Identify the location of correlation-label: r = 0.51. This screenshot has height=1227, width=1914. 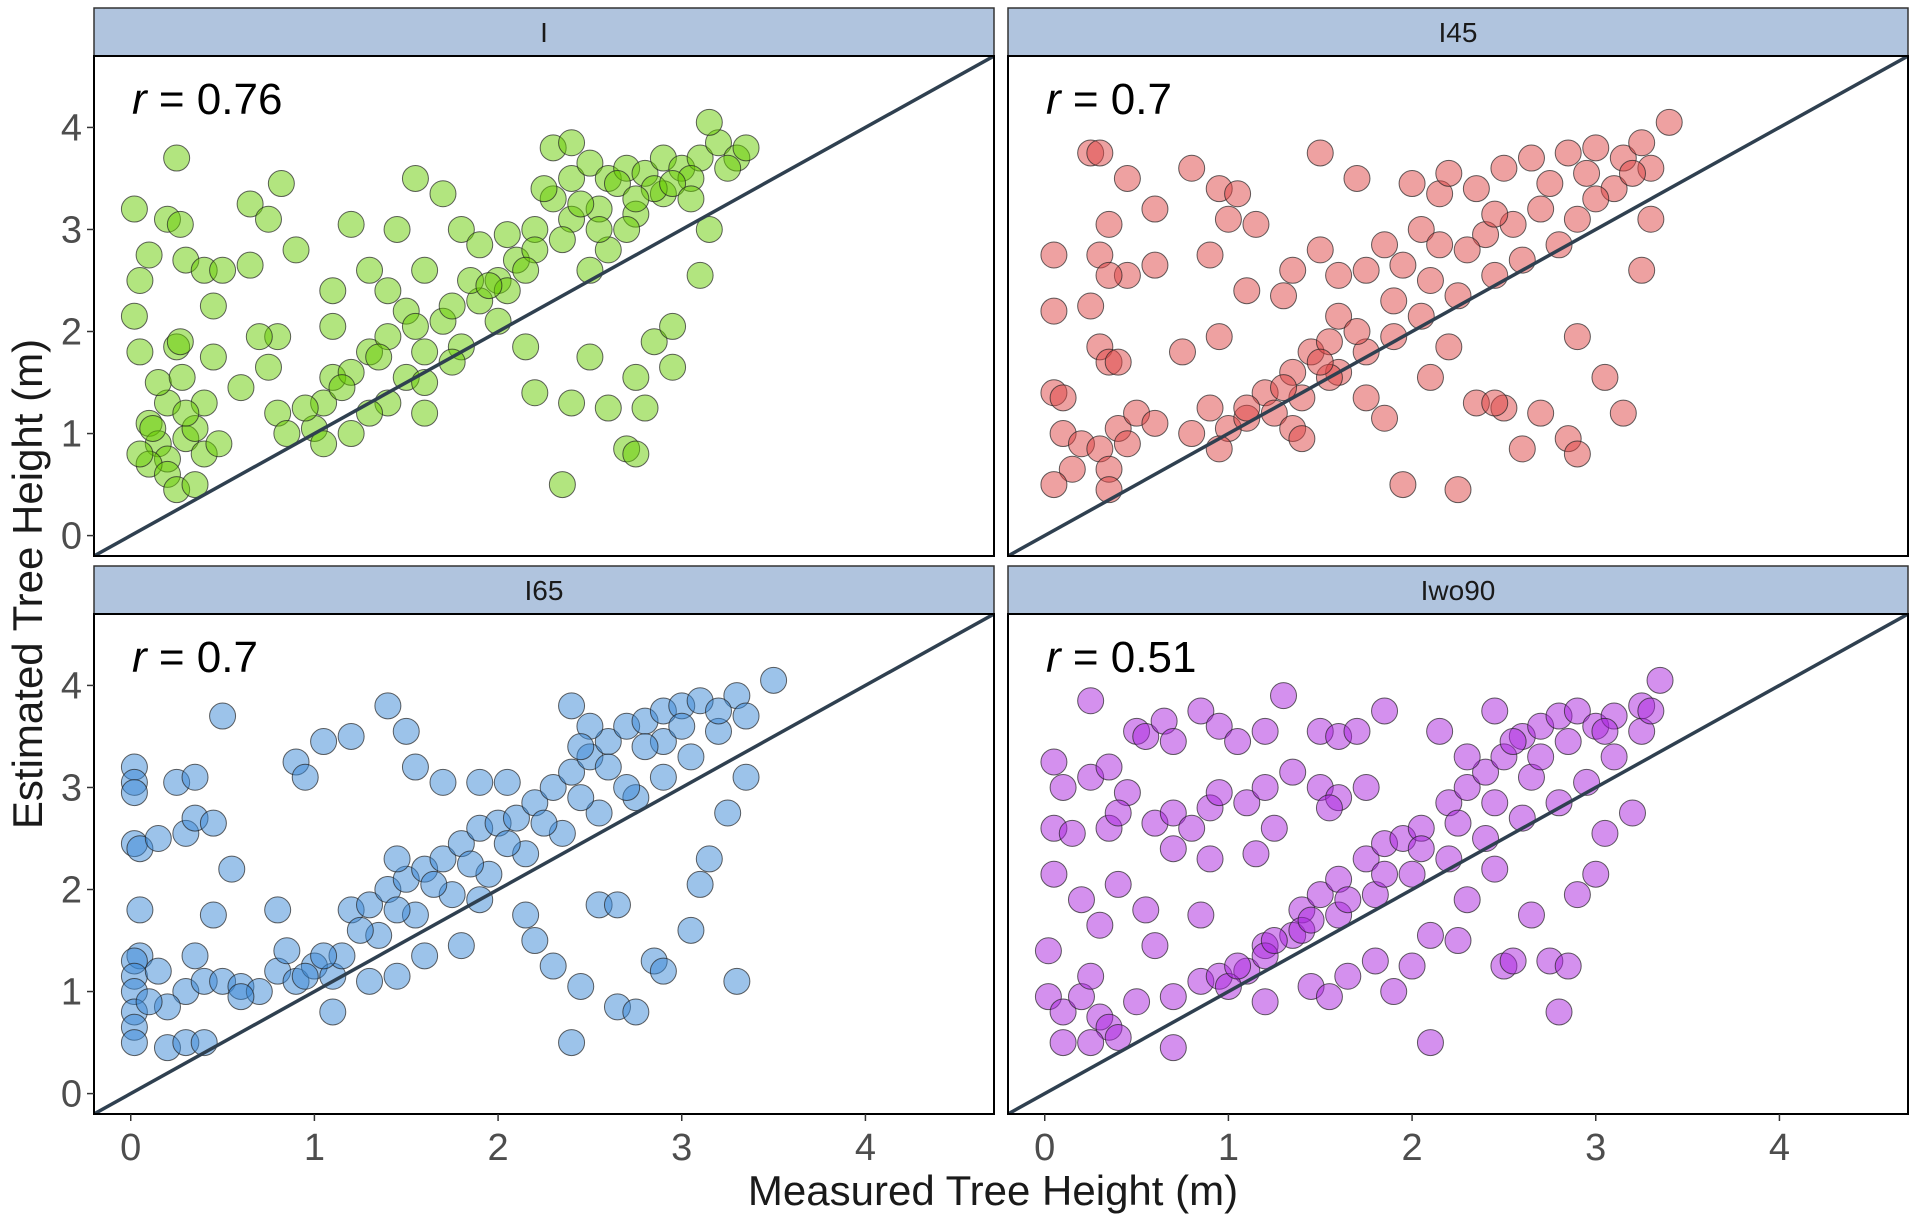
(1121, 657).